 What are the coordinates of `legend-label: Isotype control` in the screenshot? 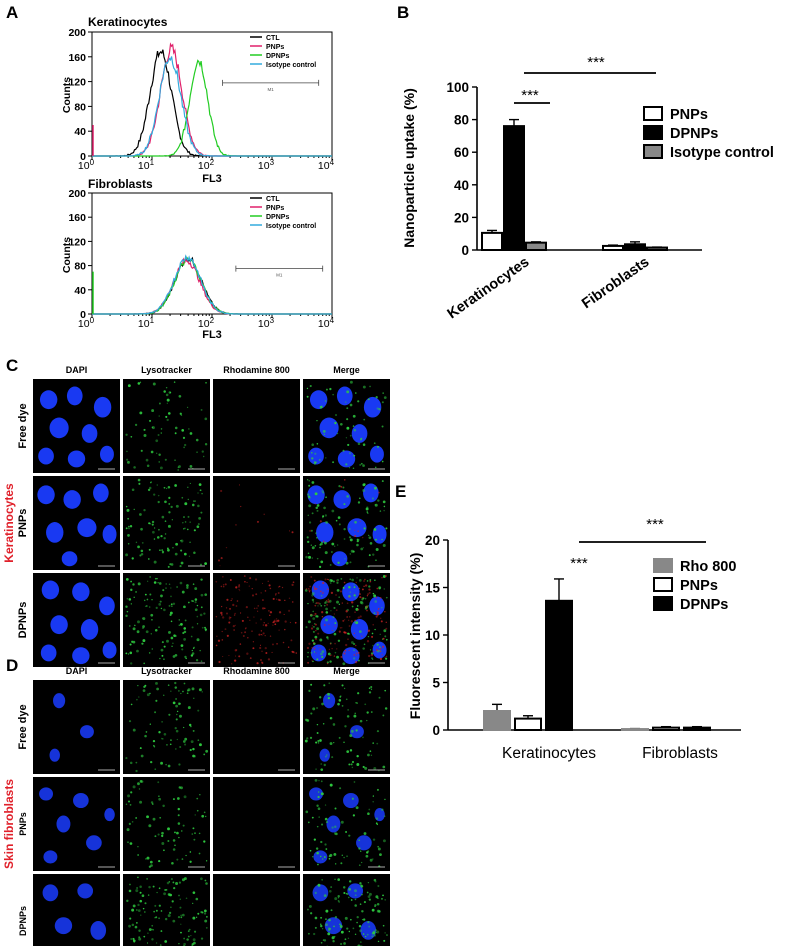 It's located at (291, 65).